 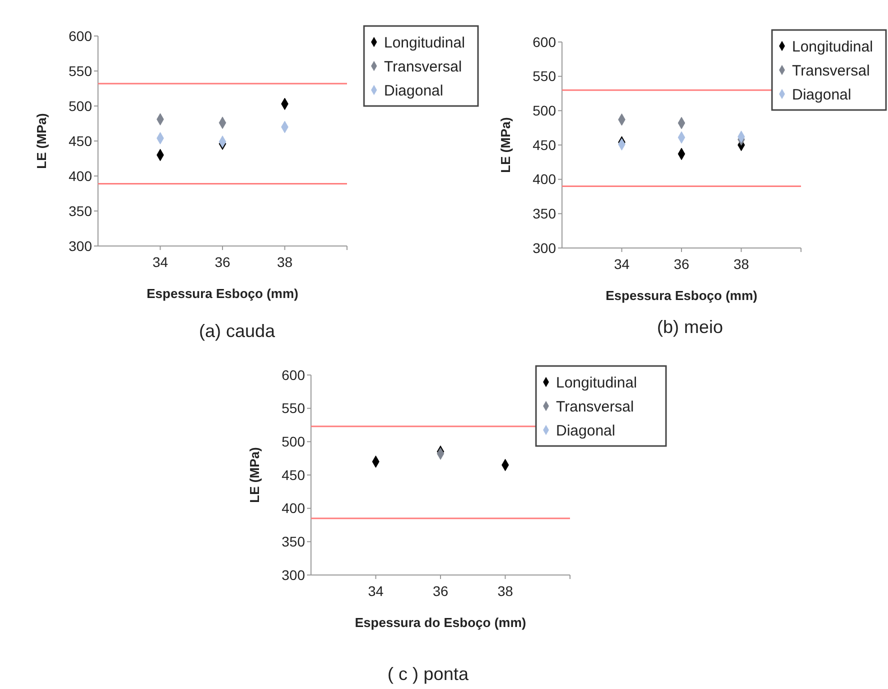 I want to click on text: (b) meio, so click(x=690, y=327).